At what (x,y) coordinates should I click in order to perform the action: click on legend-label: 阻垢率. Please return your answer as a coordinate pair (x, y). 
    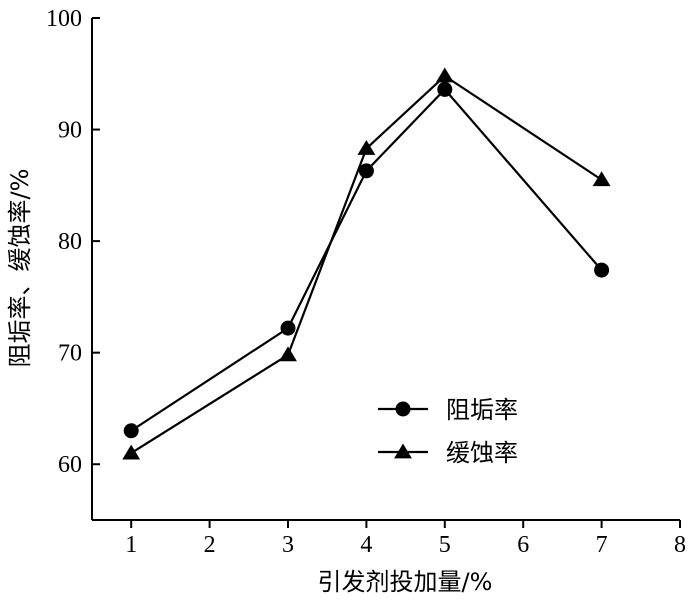
    Looking at the image, I should click on (482, 410).